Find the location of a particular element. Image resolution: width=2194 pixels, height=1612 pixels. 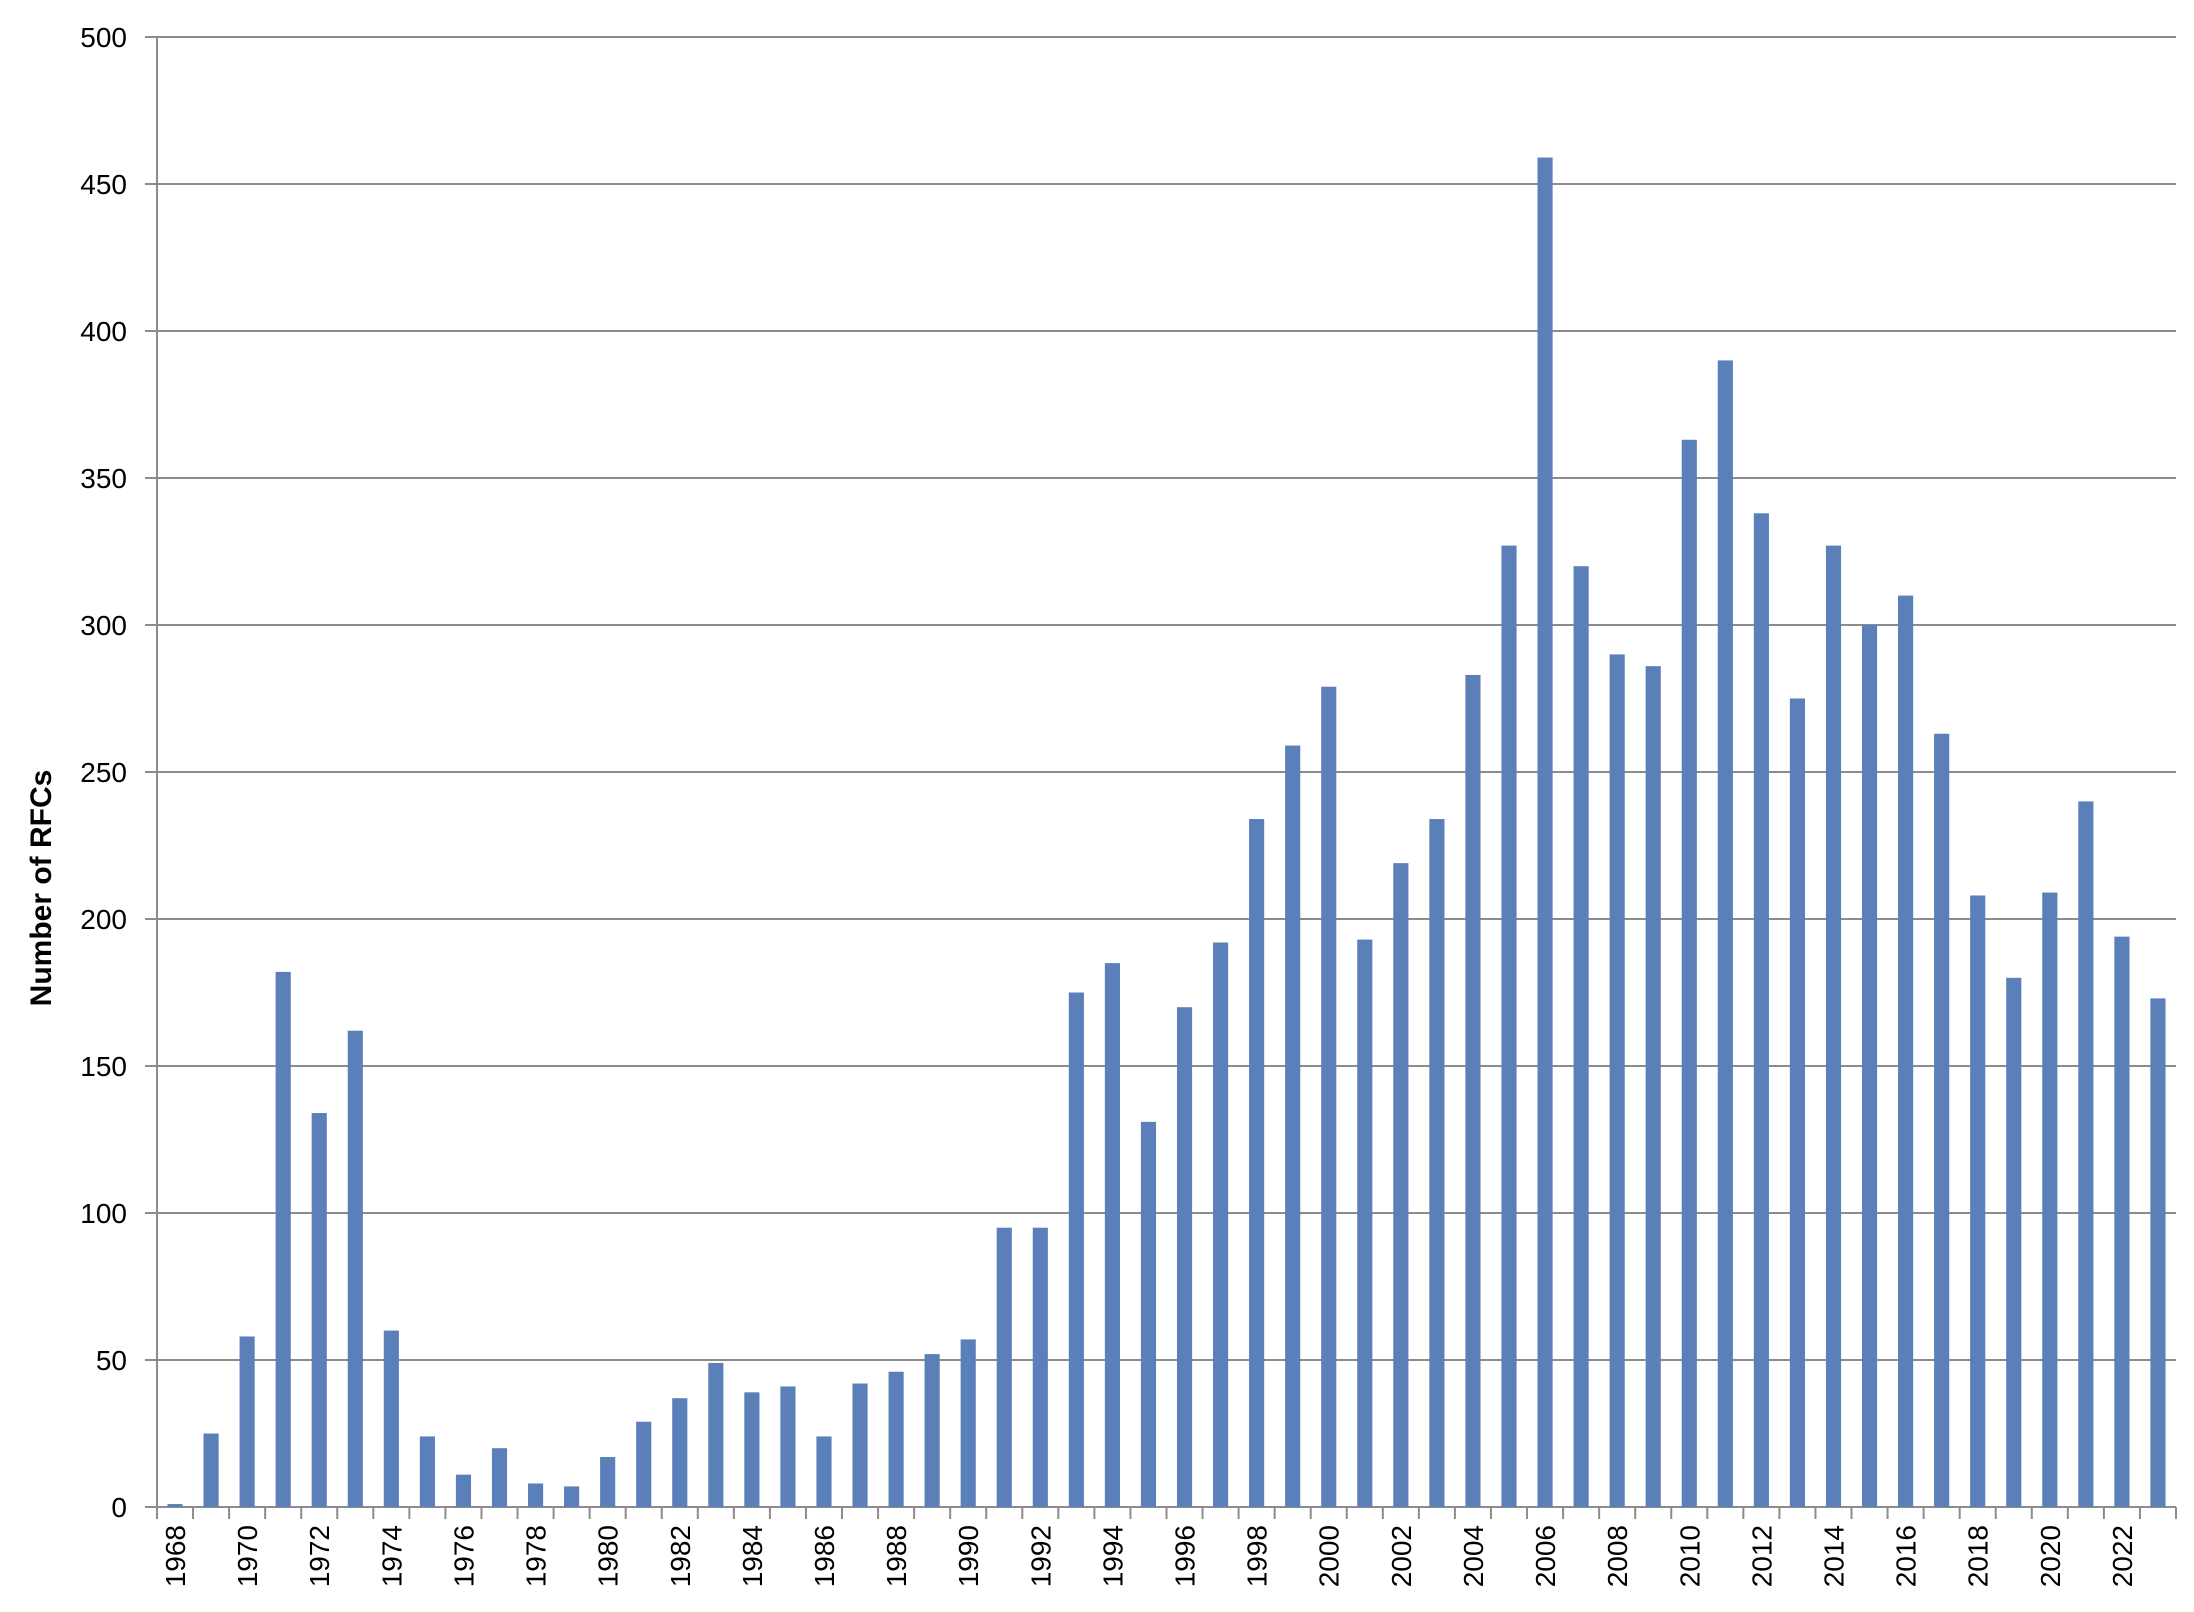

bar-2000 is located at coordinates (1329, 1096).